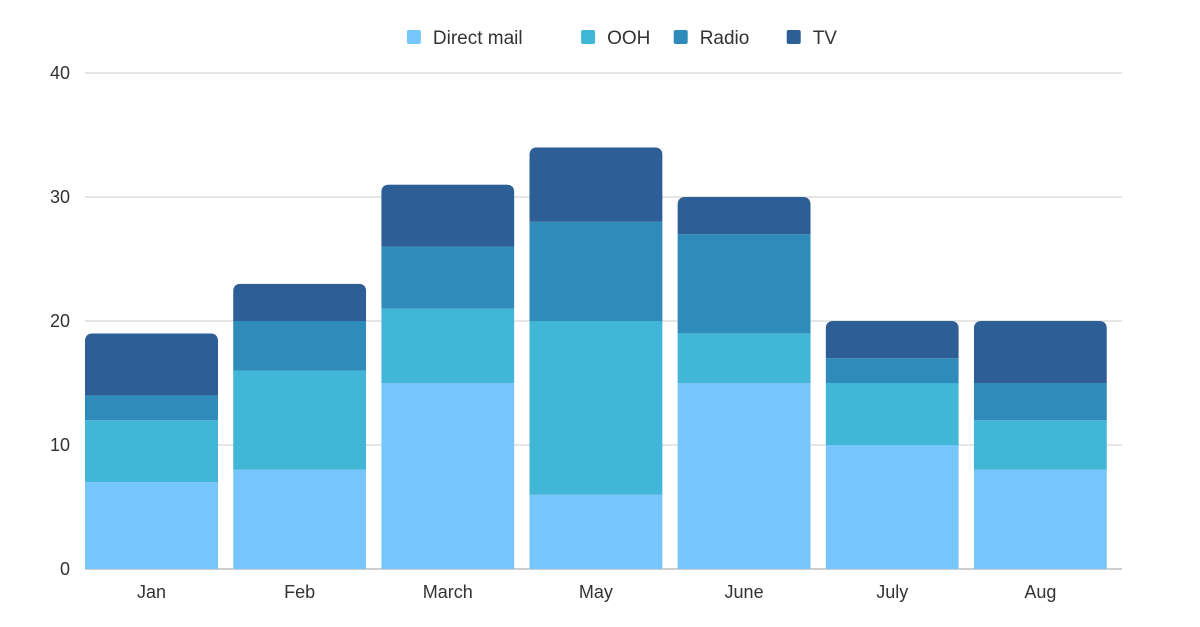 The height and width of the screenshot is (627, 1200). Describe the element at coordinates (744, 358) in the screenshot. I see `bar-ooh-june` at that location.